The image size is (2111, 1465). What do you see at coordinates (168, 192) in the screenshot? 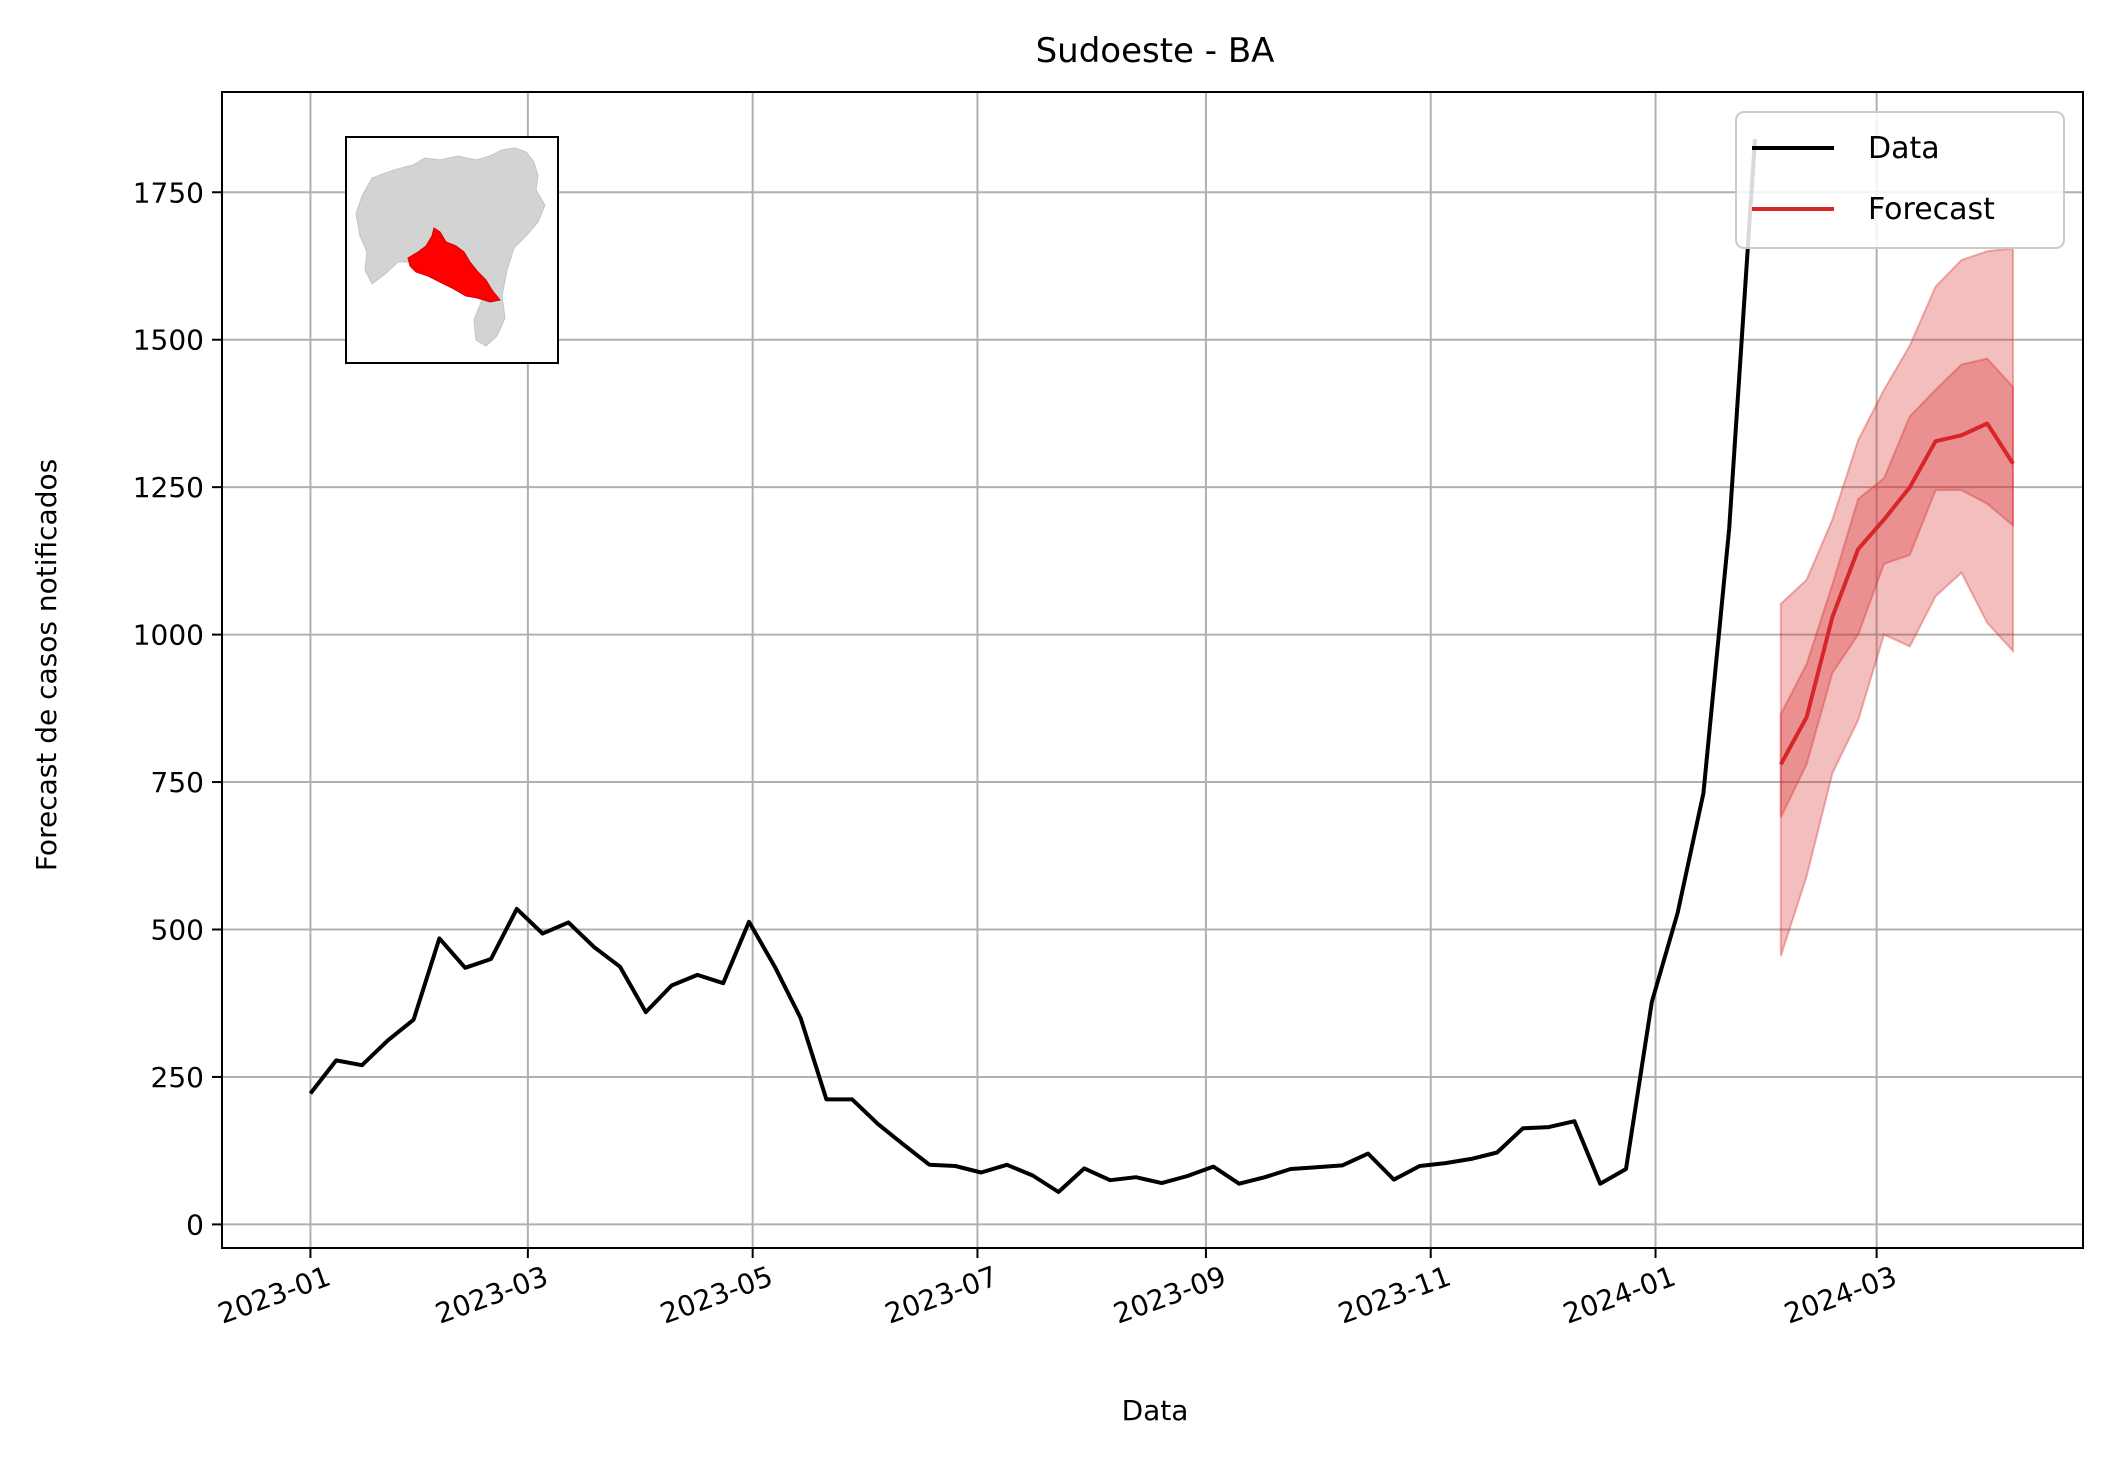
I see `y-tick-label: 1750` at bounding box center [168, 192].